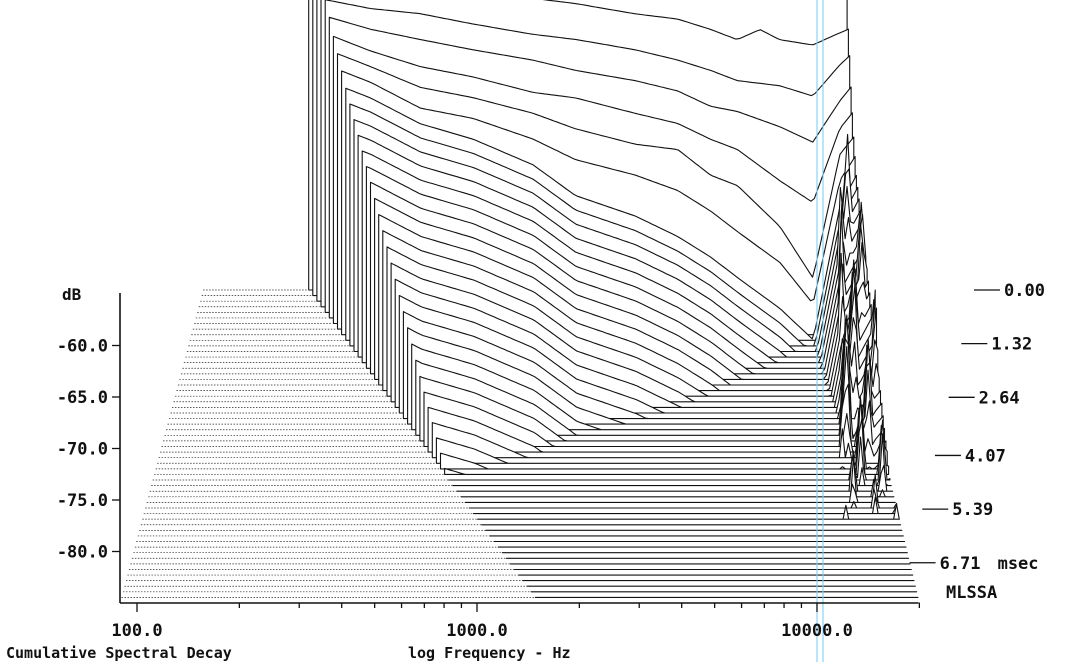 The image size is (1092, 667). What do you see at coordinates (999, 398) in the screenshot?
I see `time-tick-label: 2.64` at bounding box center [999, 398].